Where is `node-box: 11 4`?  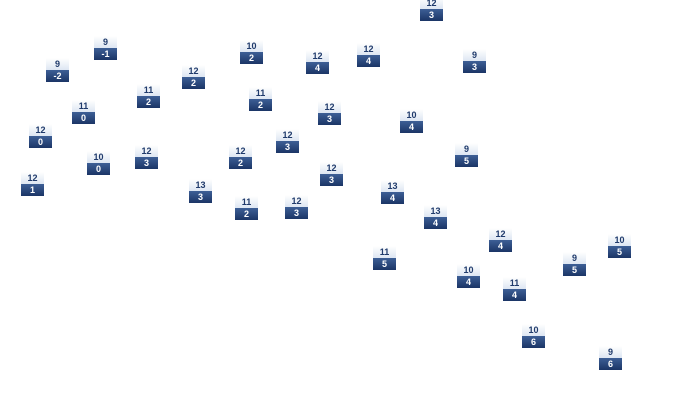
node-box: 11 4 is located at coordinates (514, 289).